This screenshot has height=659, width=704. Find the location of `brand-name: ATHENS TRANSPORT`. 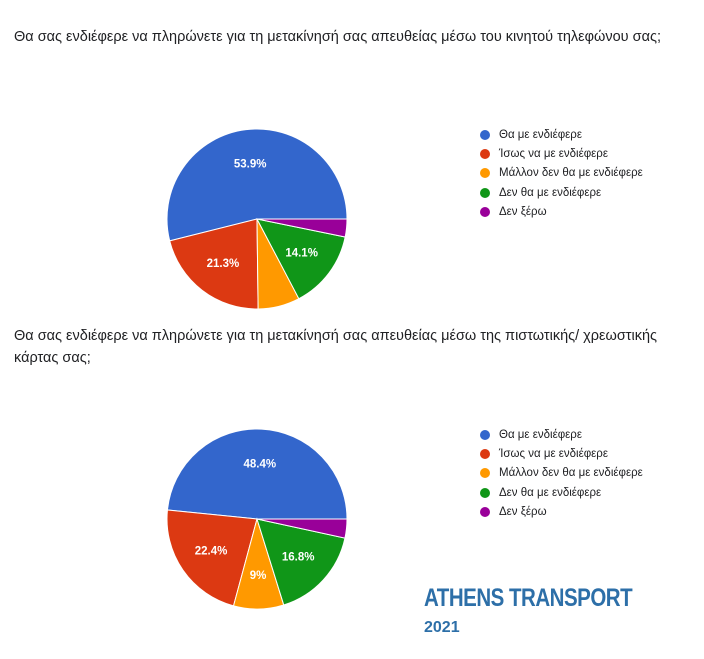

brand-name: ATHENS TRANSPORT is located at coordinates (528, 598).